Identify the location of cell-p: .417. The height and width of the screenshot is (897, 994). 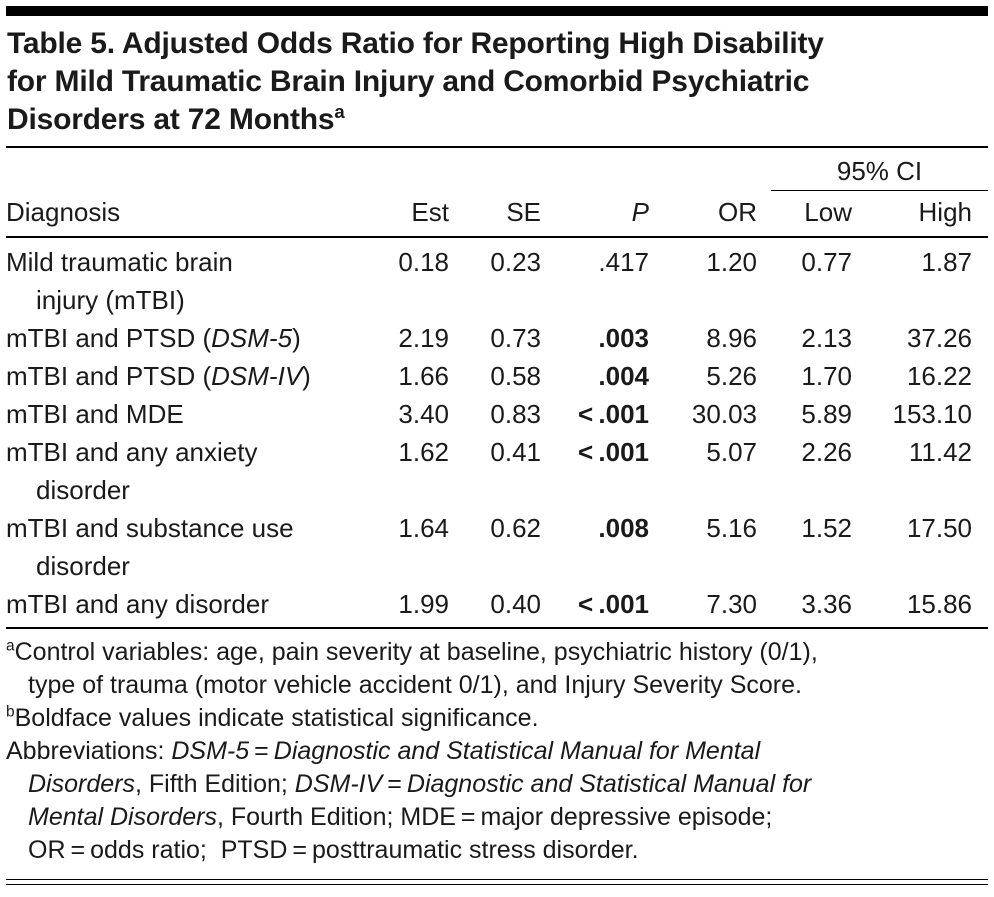
(623, 262).